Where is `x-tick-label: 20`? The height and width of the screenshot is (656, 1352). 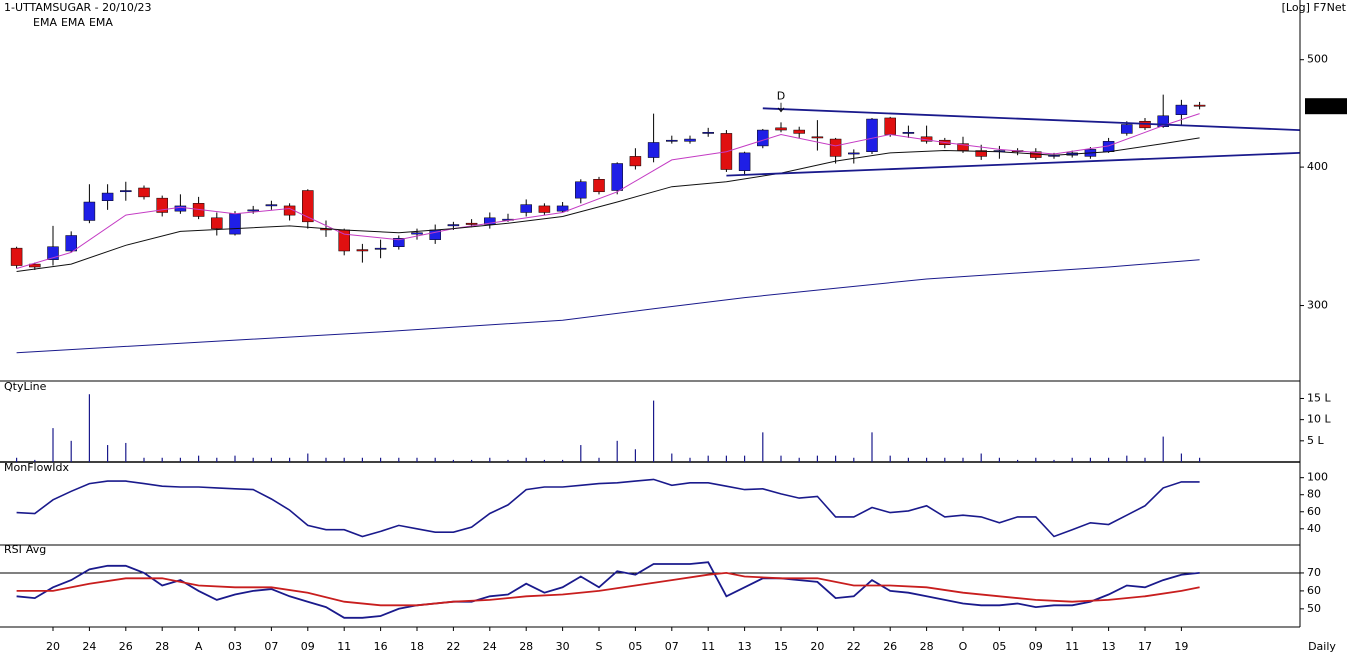 x-tick-label: 20 is located at coordinates (817, 646).